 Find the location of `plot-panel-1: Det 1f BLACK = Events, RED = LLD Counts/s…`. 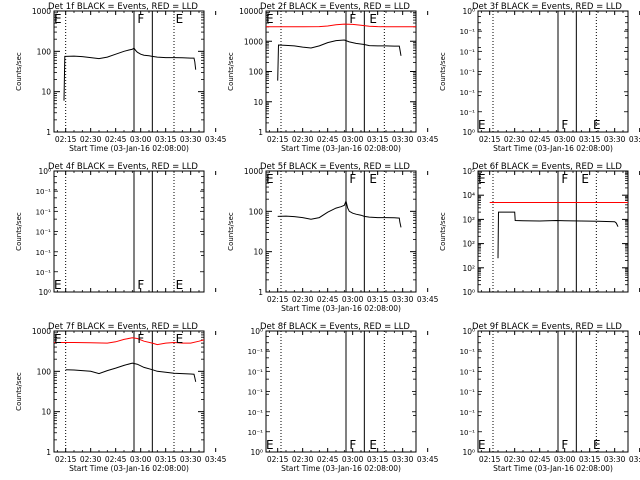

plot-panel-1: Det 1f BLACK = Events, RED = LLD Counts/s… is located at coordinates (121, 77).